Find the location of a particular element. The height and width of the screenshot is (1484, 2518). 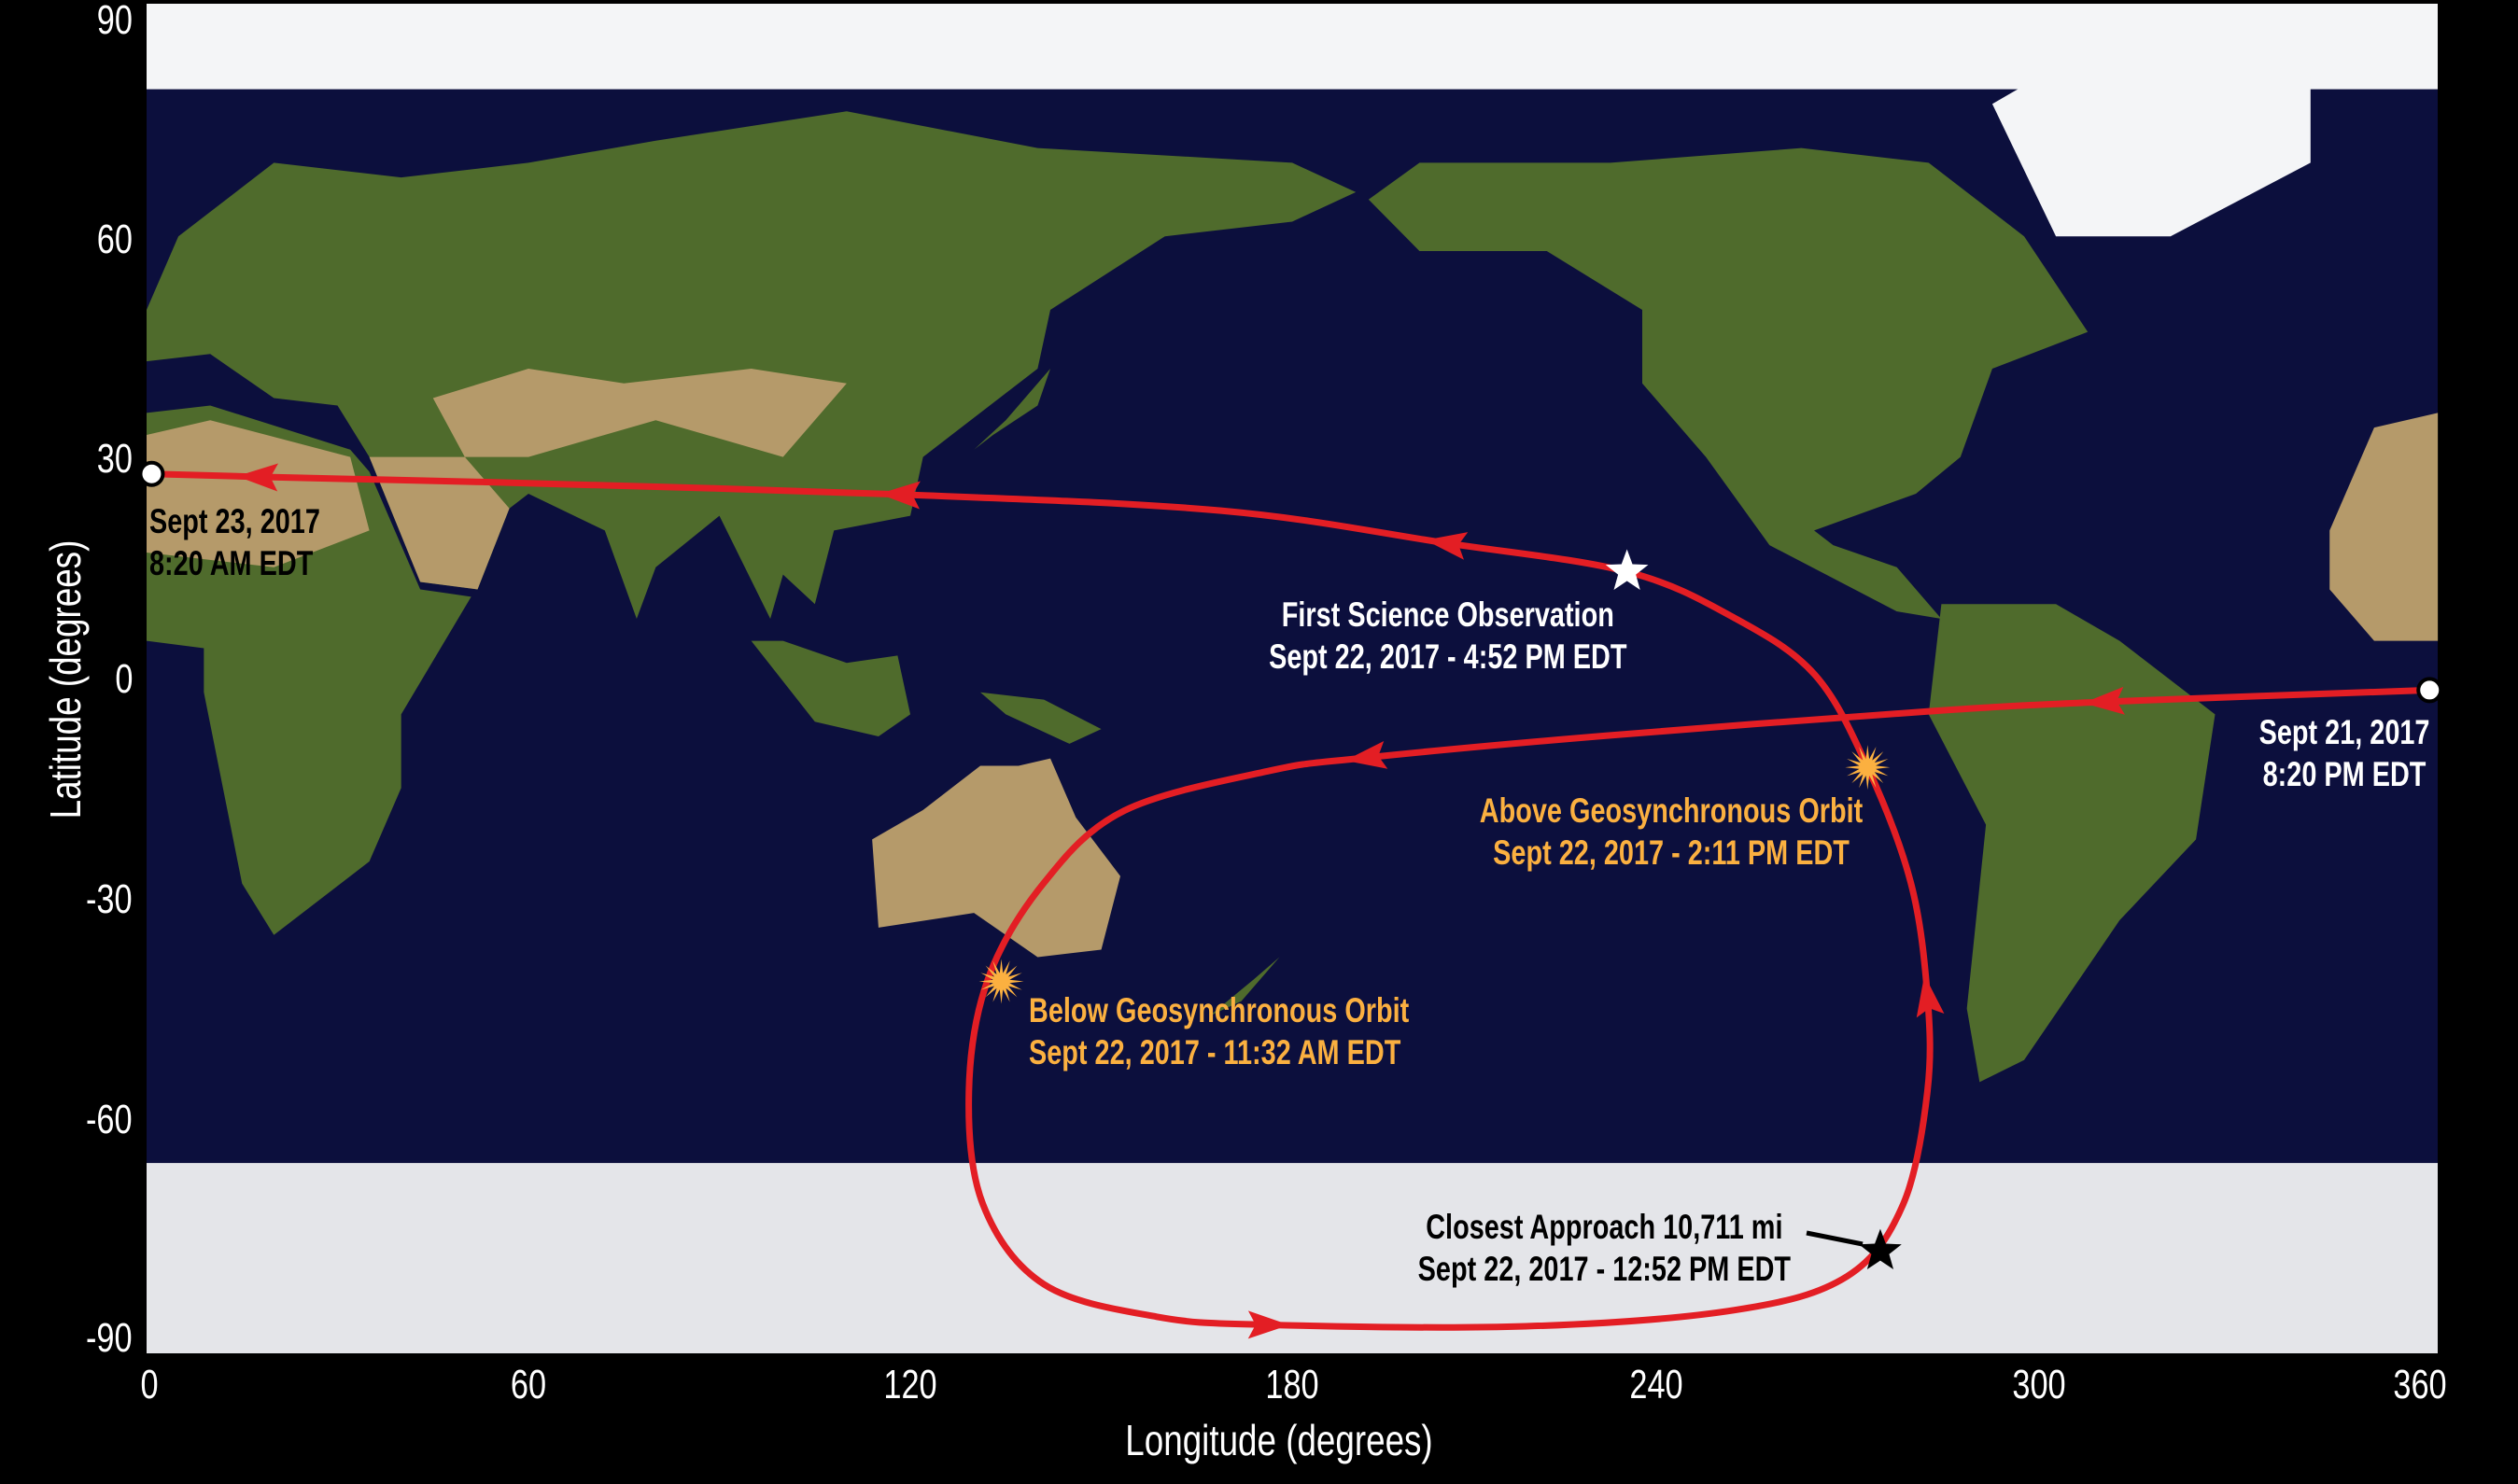

annotation-line: Below Geosynchronous Orbit is located at coordinates (1219, 1010).